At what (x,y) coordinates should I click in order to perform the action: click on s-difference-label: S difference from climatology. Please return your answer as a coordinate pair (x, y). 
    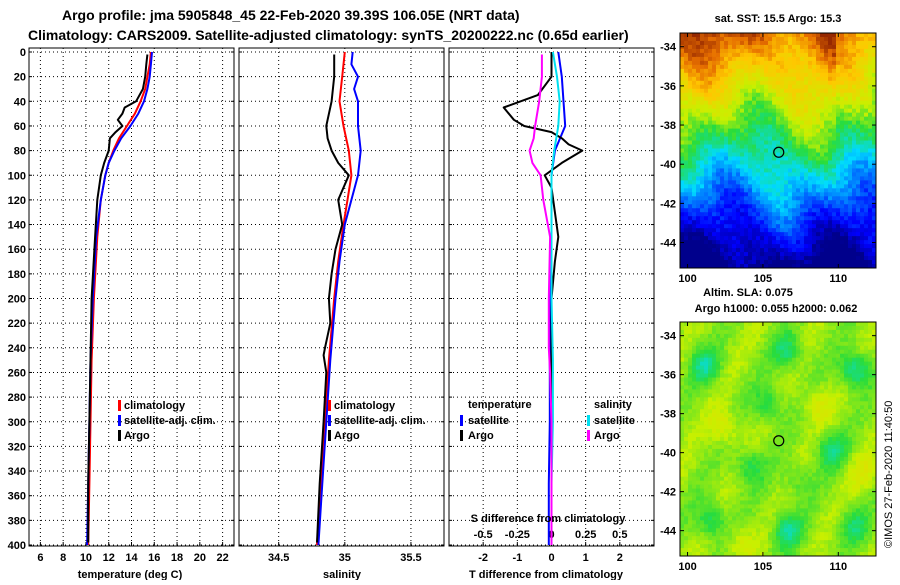
    Looking at the image, I should click on (549, 519).